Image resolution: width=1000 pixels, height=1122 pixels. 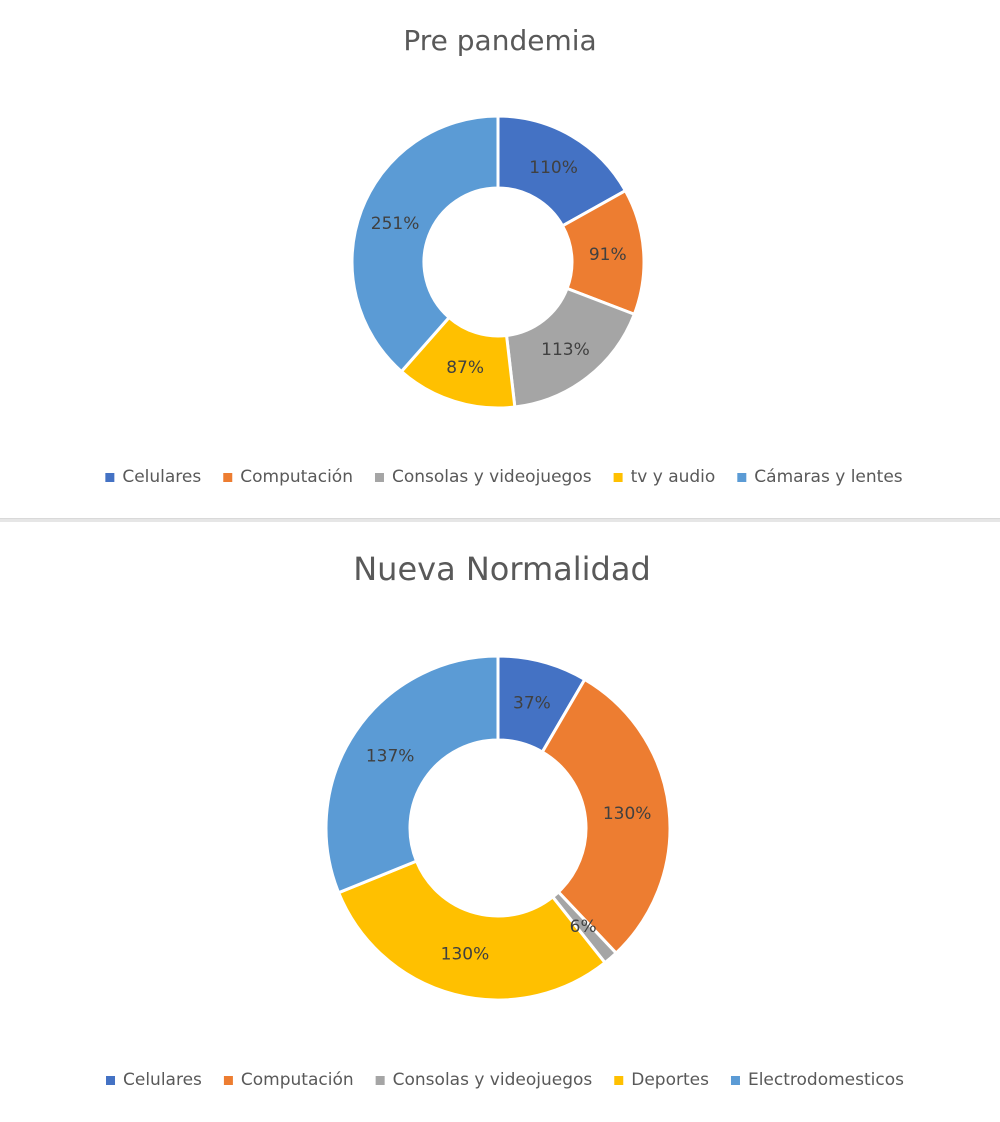 I want to click on data-label-computacion: 130%, so click(x=627, y=814).